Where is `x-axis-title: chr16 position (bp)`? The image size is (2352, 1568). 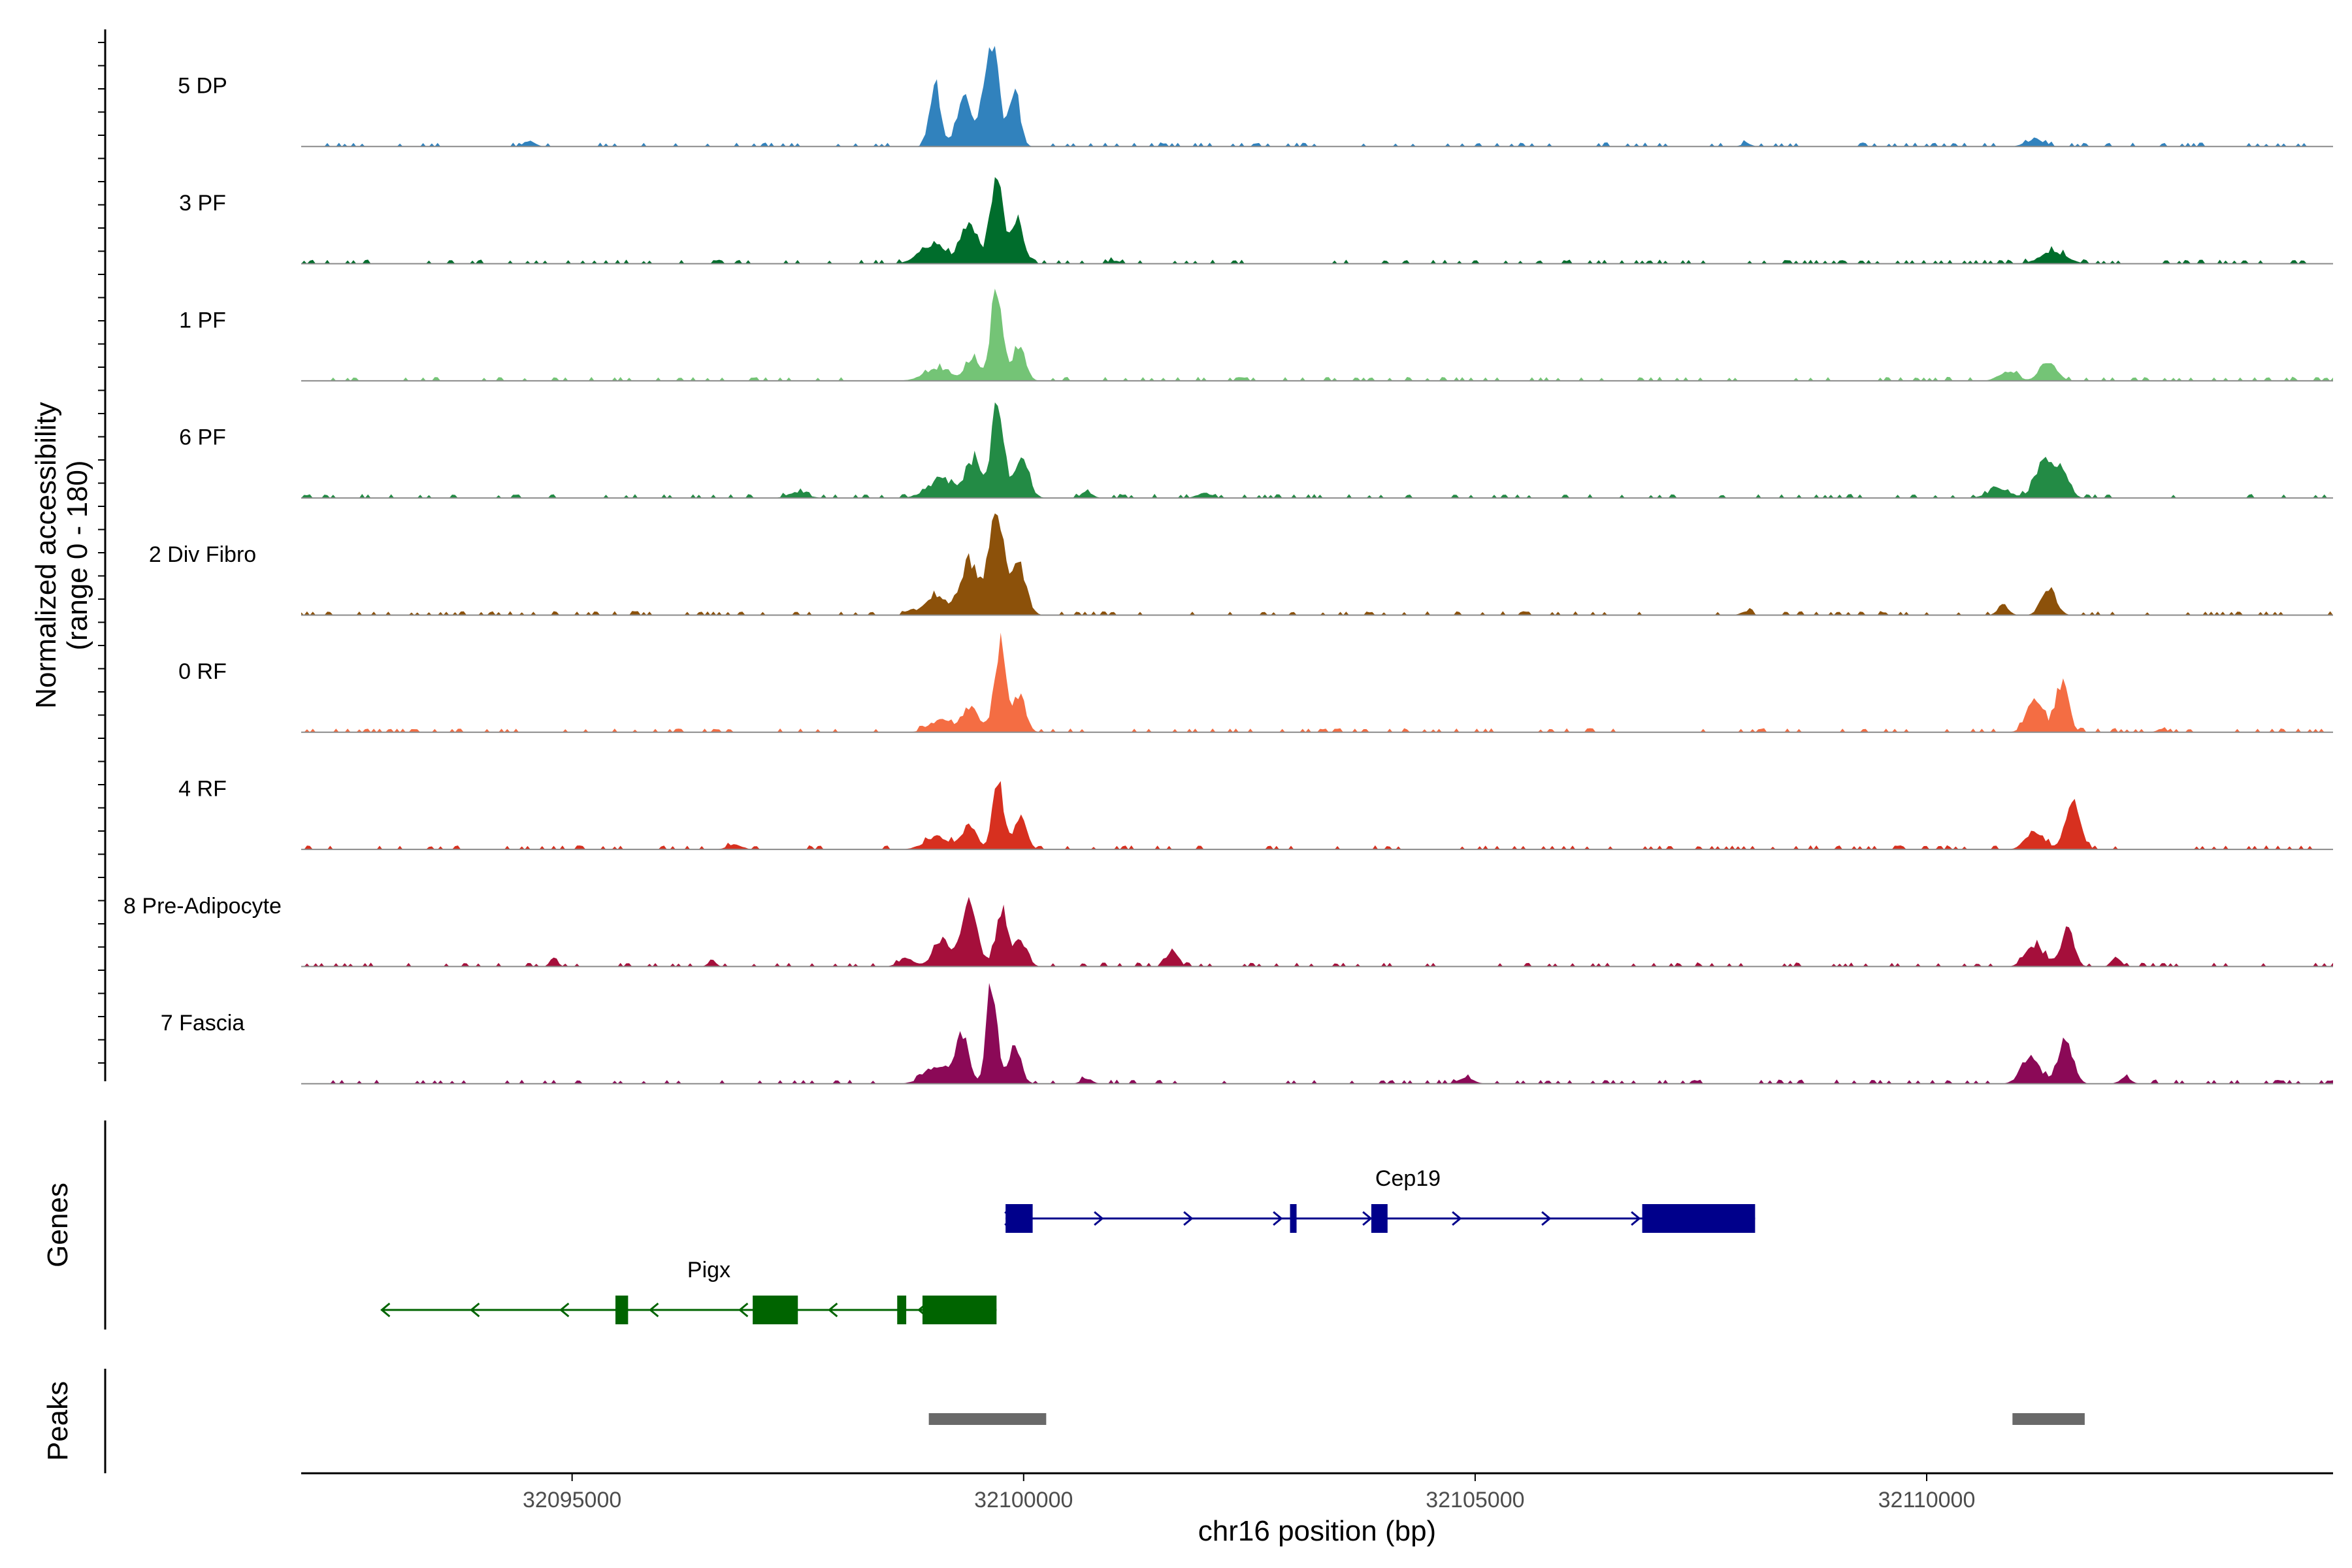 x-axis-title: chr16 position (bp) is located at coordinates (1317, 1531).